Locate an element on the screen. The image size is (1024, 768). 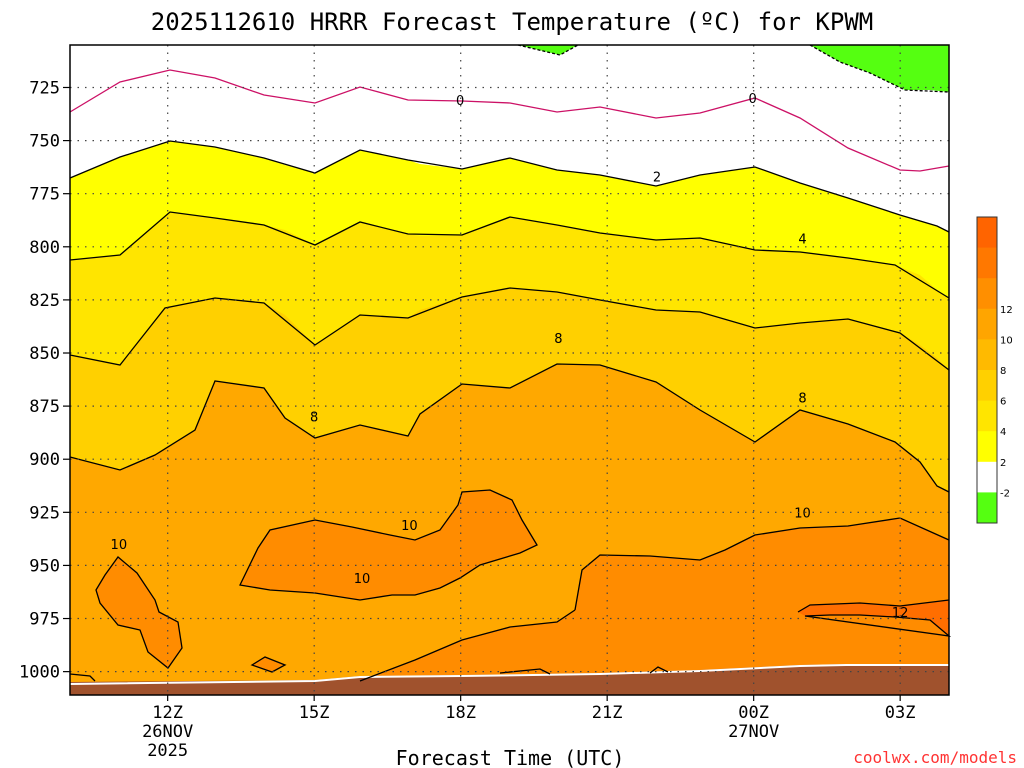
x-tick-year-label: 2025 is located at coordinates (167, 751).